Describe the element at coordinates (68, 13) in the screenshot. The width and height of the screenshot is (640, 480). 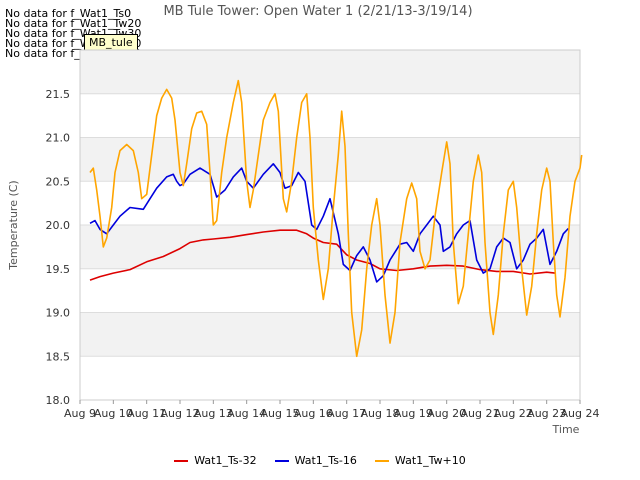
I see `no-data-note: No data for f_Wat1_Ts0` at that location.